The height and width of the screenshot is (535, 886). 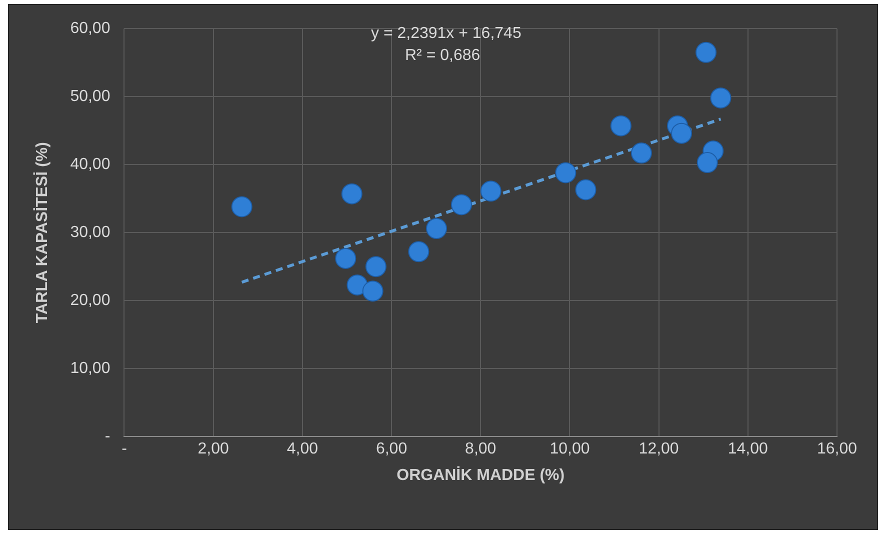 I want to click on y-tick-label: 40,00, so click(x=90, y=165).